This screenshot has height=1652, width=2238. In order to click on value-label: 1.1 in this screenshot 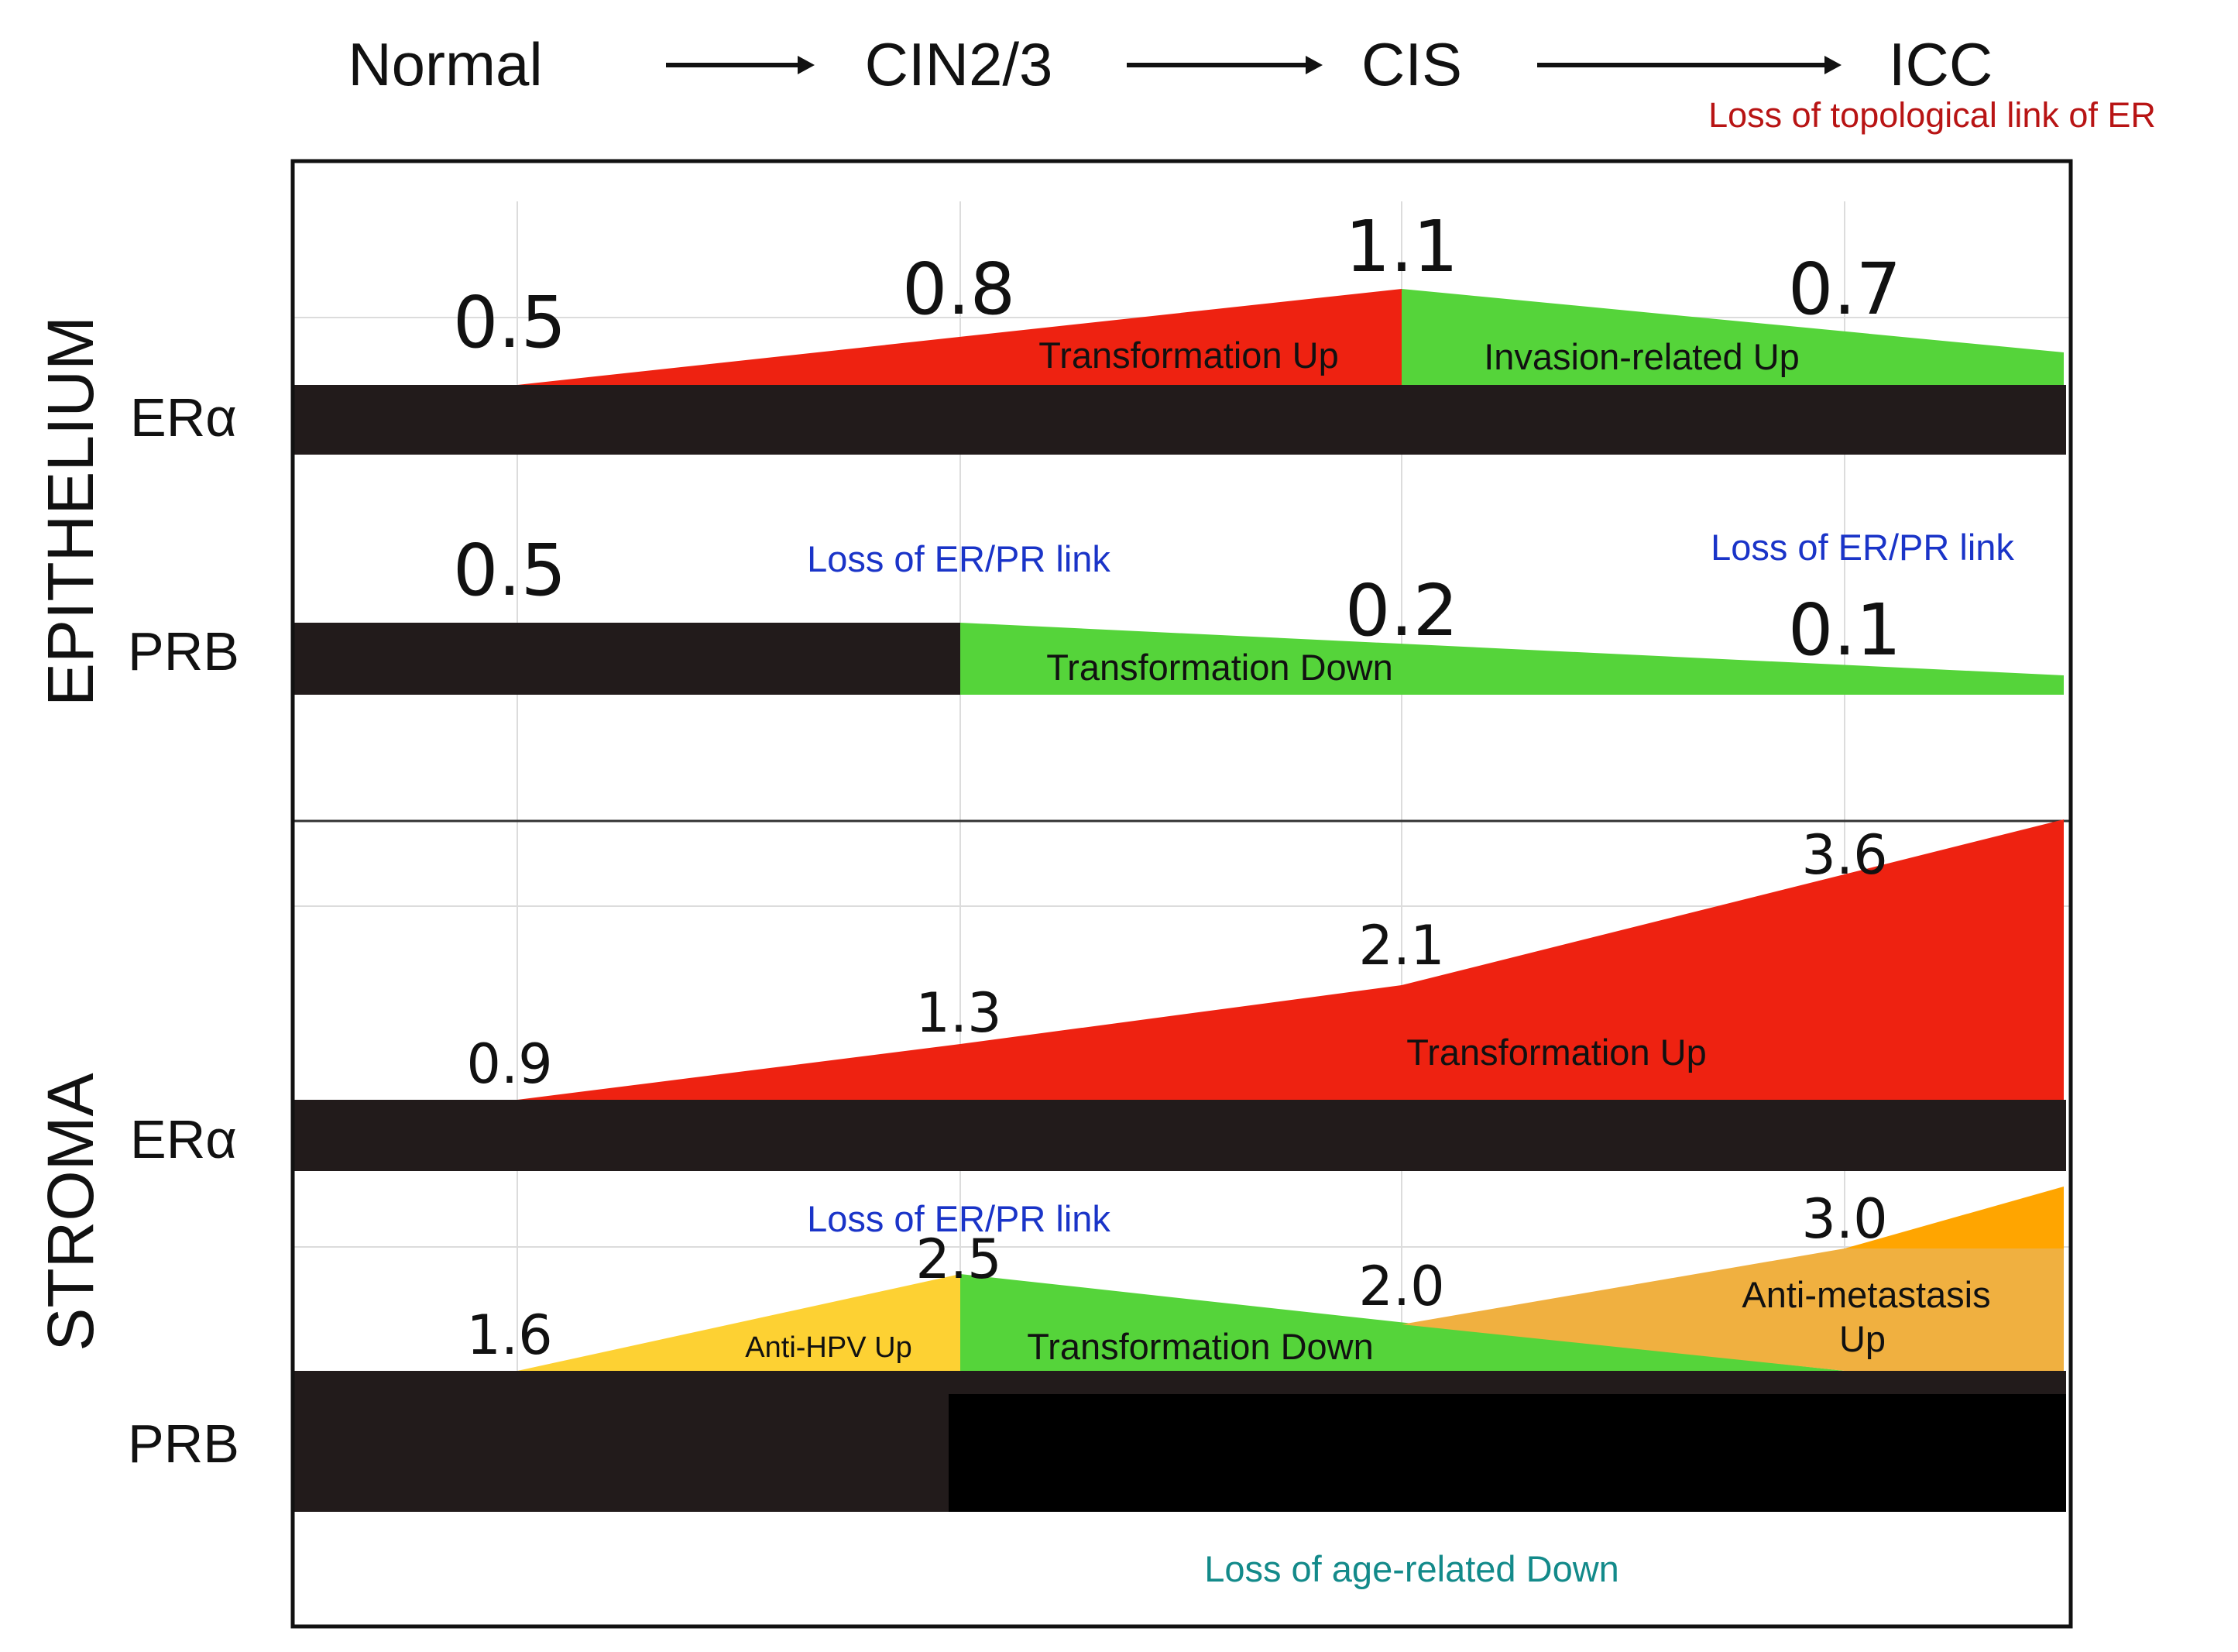, I will do `click(1401, 246)`.